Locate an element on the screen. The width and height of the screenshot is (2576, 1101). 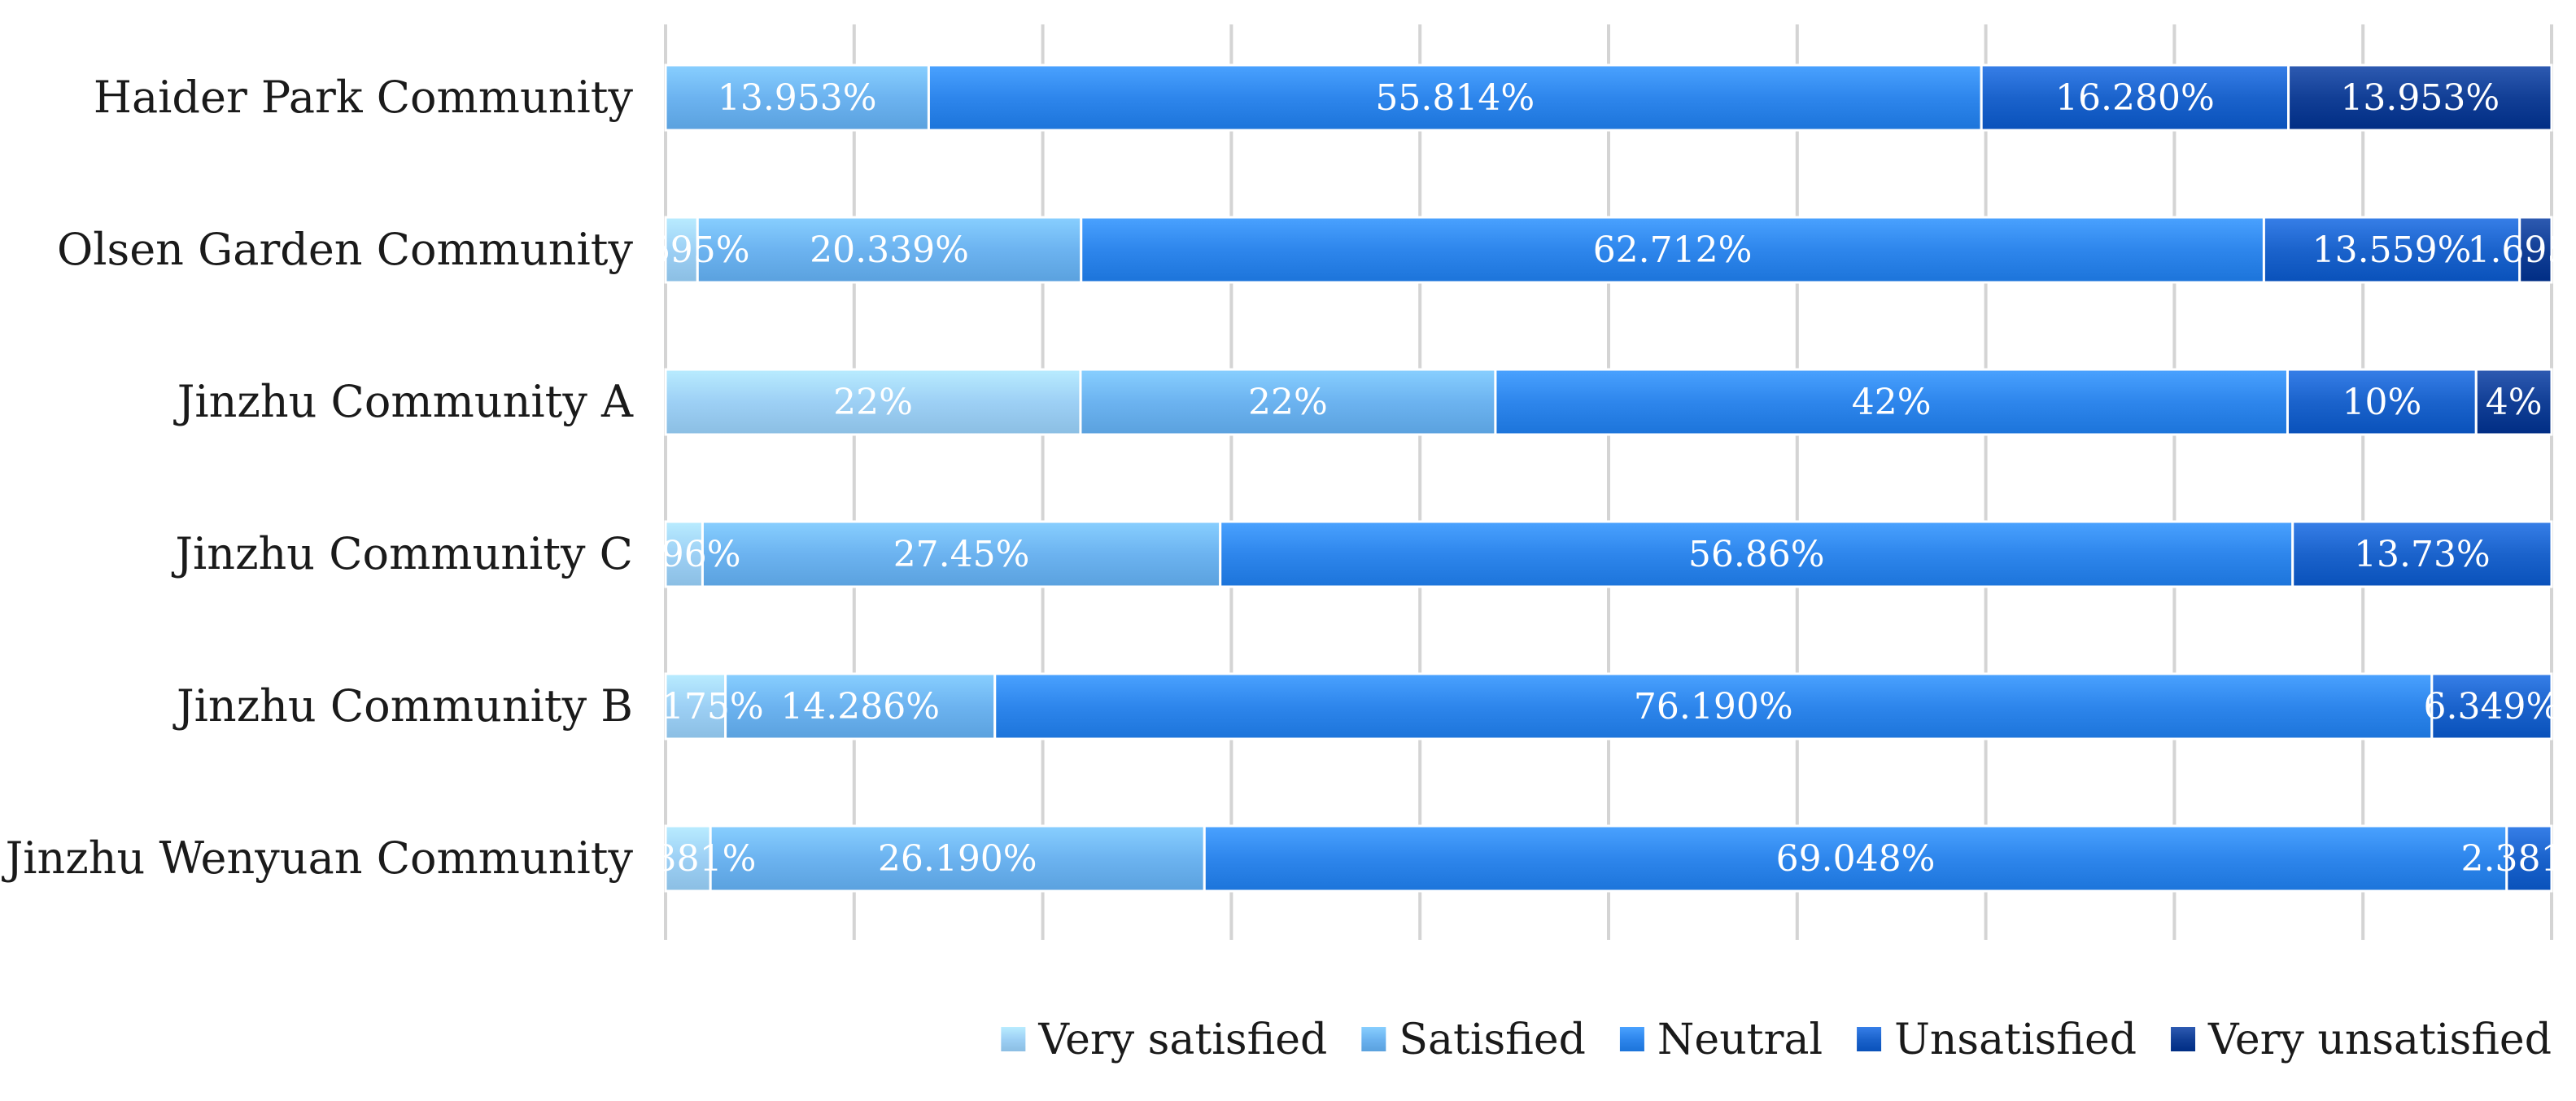
data-label: 56.86% is located at coordinates (1756, 554).